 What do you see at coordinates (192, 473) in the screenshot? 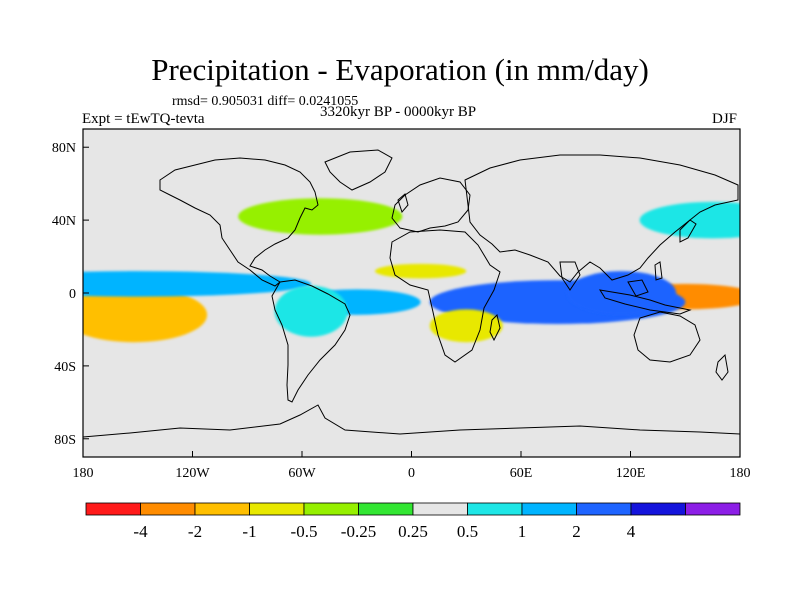
I see `lon-tick-label: 120W` at bounding box center [192, 473].